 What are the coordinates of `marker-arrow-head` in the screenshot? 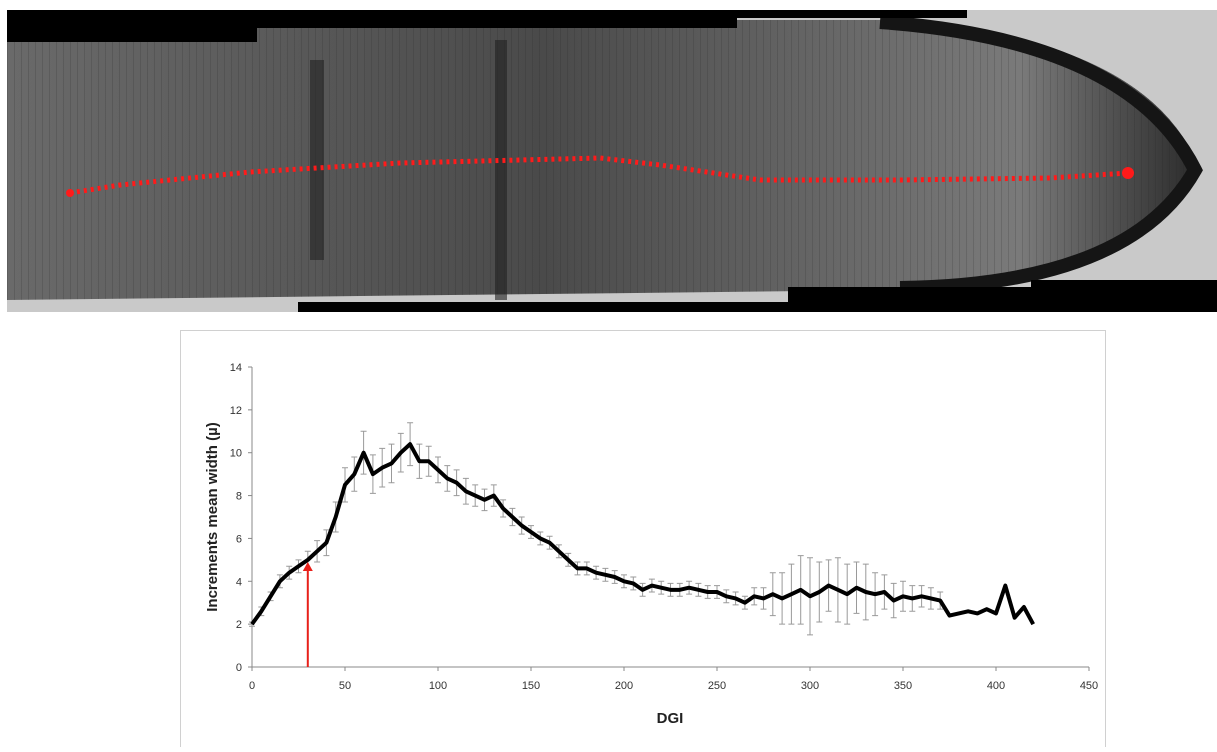 It's located at (307, 566).